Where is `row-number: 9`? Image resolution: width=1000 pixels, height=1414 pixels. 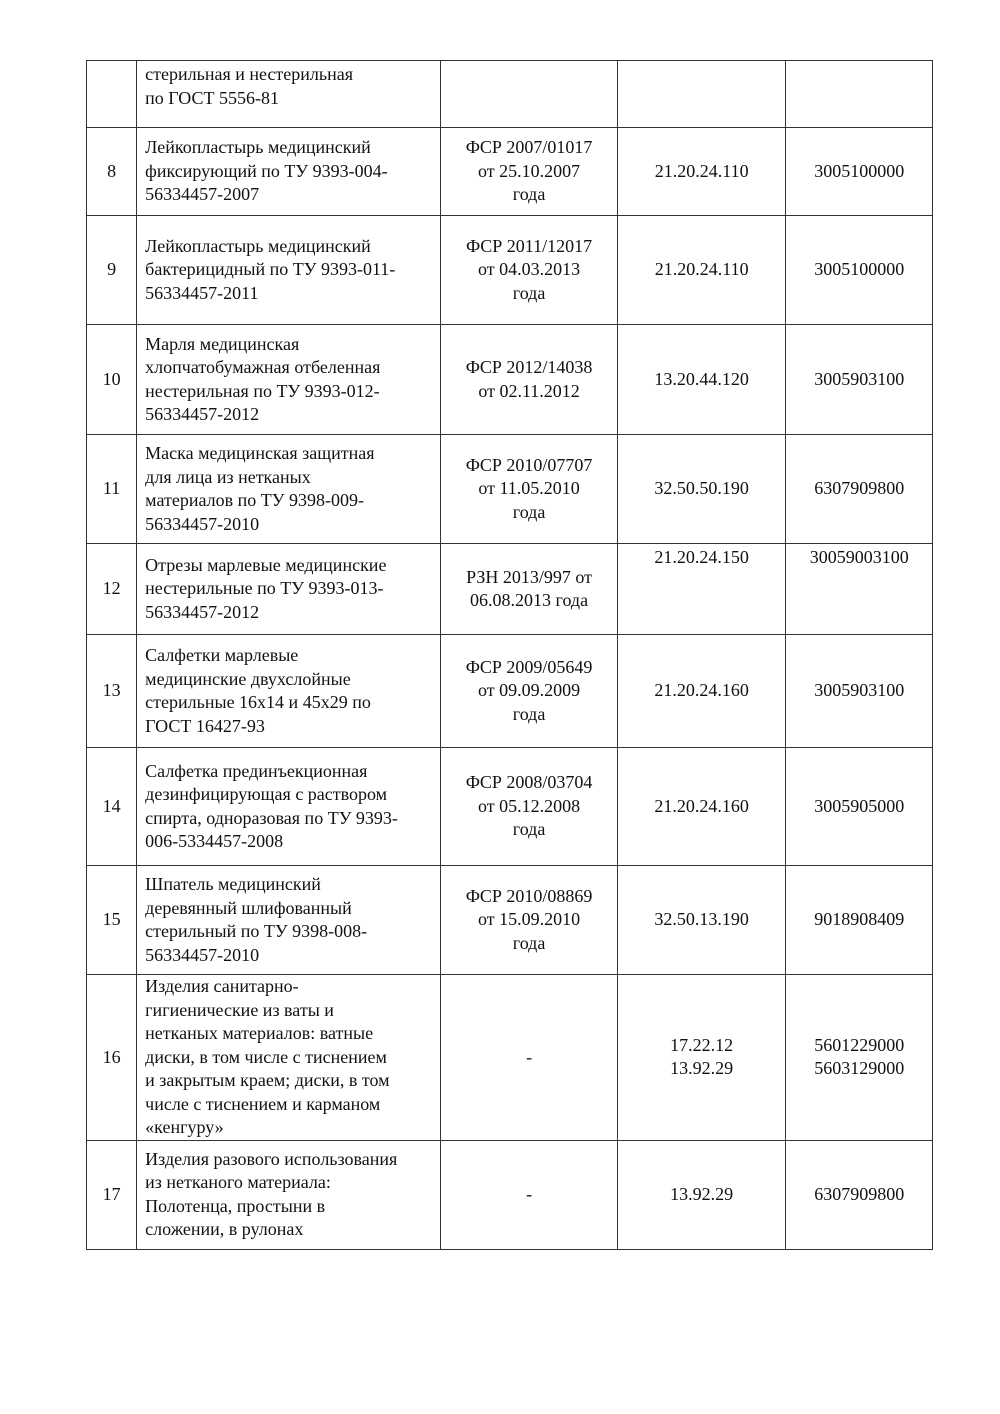
row-number: 9 is located at coordinates (111, 270).